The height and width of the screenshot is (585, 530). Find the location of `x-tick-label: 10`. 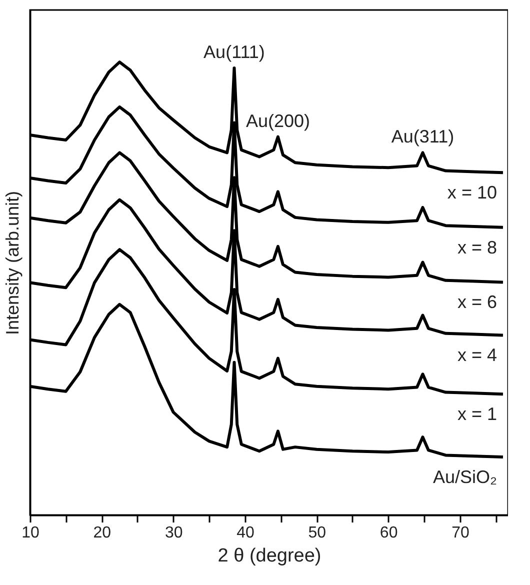

x-tick-label: 10 is located at coordinates (31, 533).